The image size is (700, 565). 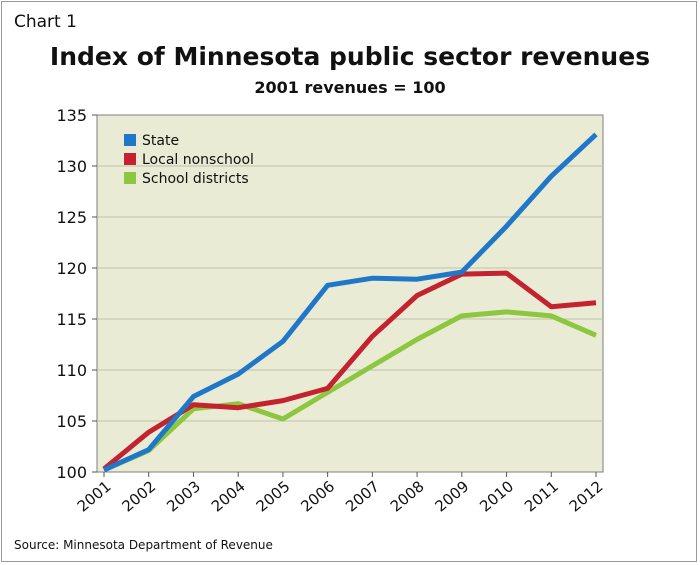 What do you see at coordinates (71, 421) in the screenshot?
I see `y-tick-label: 105` at bounding box center [71, 421].